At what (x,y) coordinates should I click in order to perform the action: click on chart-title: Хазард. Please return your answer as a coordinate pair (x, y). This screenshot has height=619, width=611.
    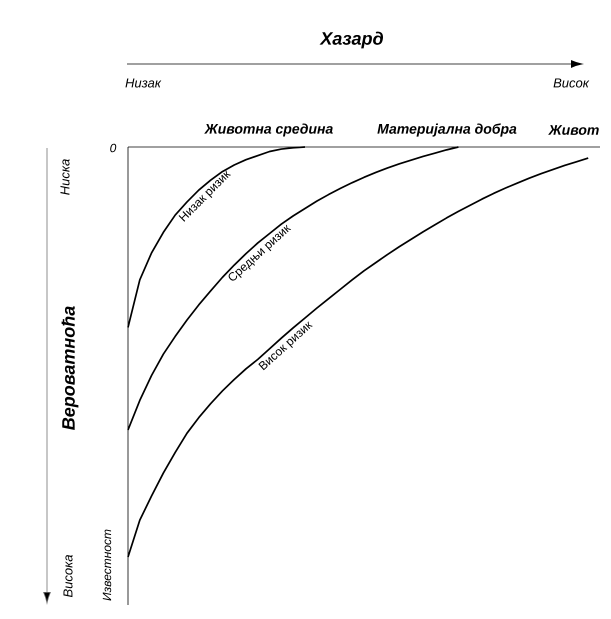
    Looking at the image, I should click on (352, 40).